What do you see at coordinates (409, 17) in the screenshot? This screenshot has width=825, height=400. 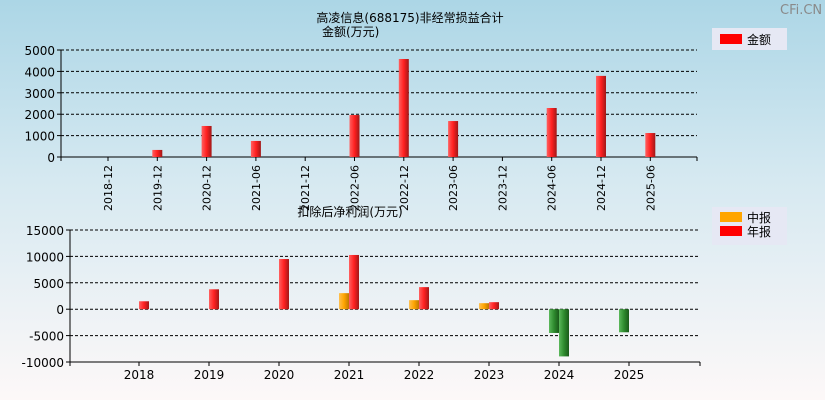 I see `chart1-title: 高凌信息(688175)非经常损益合计` at bounding box center [409, 17].